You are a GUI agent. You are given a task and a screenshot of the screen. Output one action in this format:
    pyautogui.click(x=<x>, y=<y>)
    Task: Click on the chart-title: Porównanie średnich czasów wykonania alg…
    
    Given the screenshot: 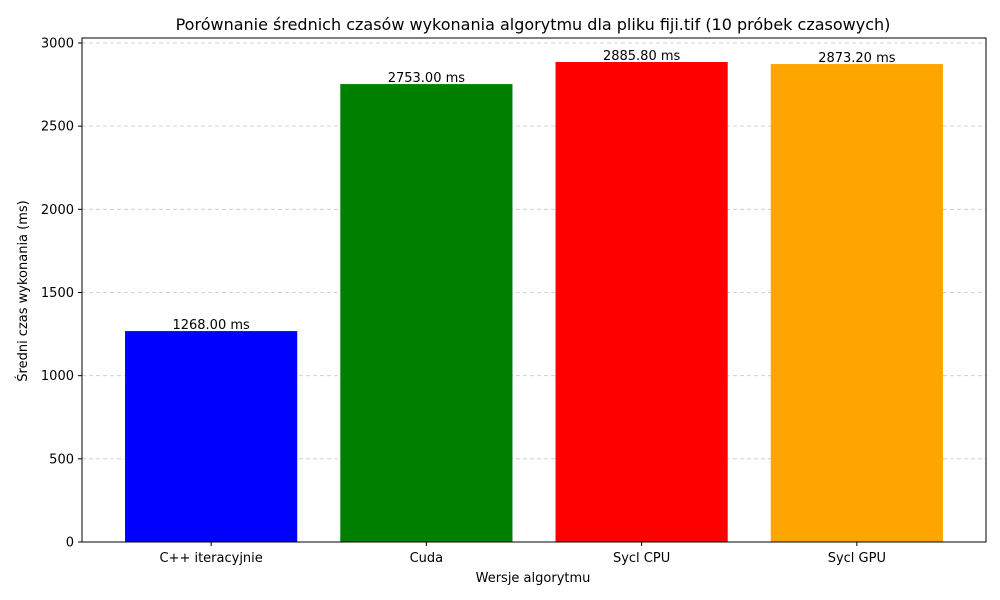 What is the action you would take?
    pyautogui.click(x=533, y=24)
    